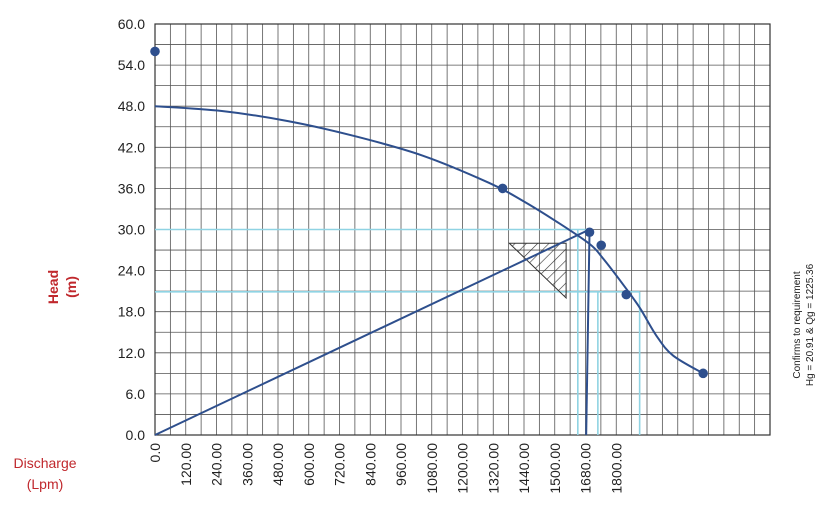 The image size is (832, 511). Describe the element at coordinates (217, 464) in the screenshot. I see `x-tick-label: 240.00` at that location.